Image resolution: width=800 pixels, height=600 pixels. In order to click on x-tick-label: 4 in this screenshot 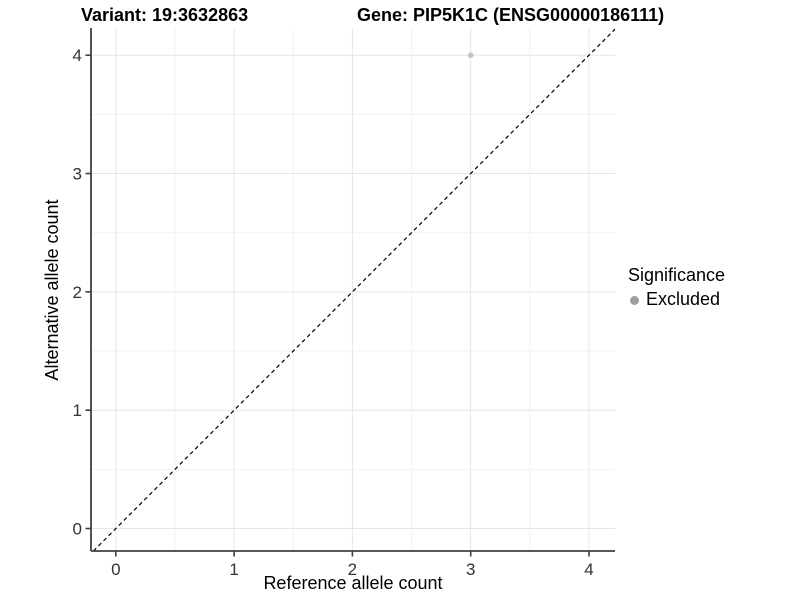, I will do `click(588, 569)`.